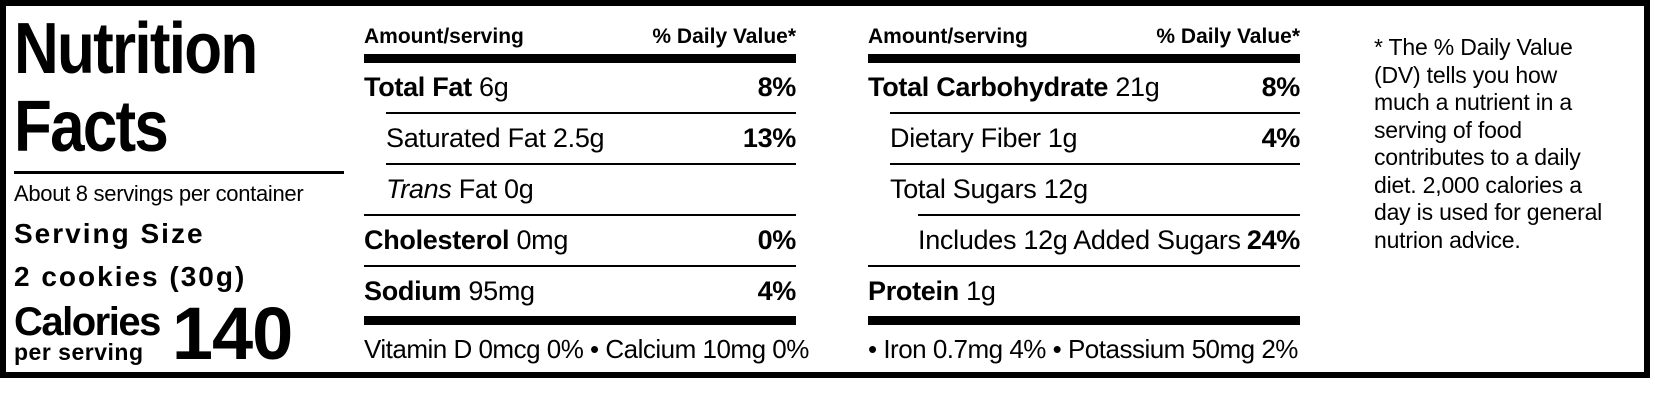 Image resolution: width=1655 pixels, height=401 pixels. Describe the element at coordinates (580, 189) in the screenshot. I see `row-trans-fat: Trans Fat 0g` at that location.